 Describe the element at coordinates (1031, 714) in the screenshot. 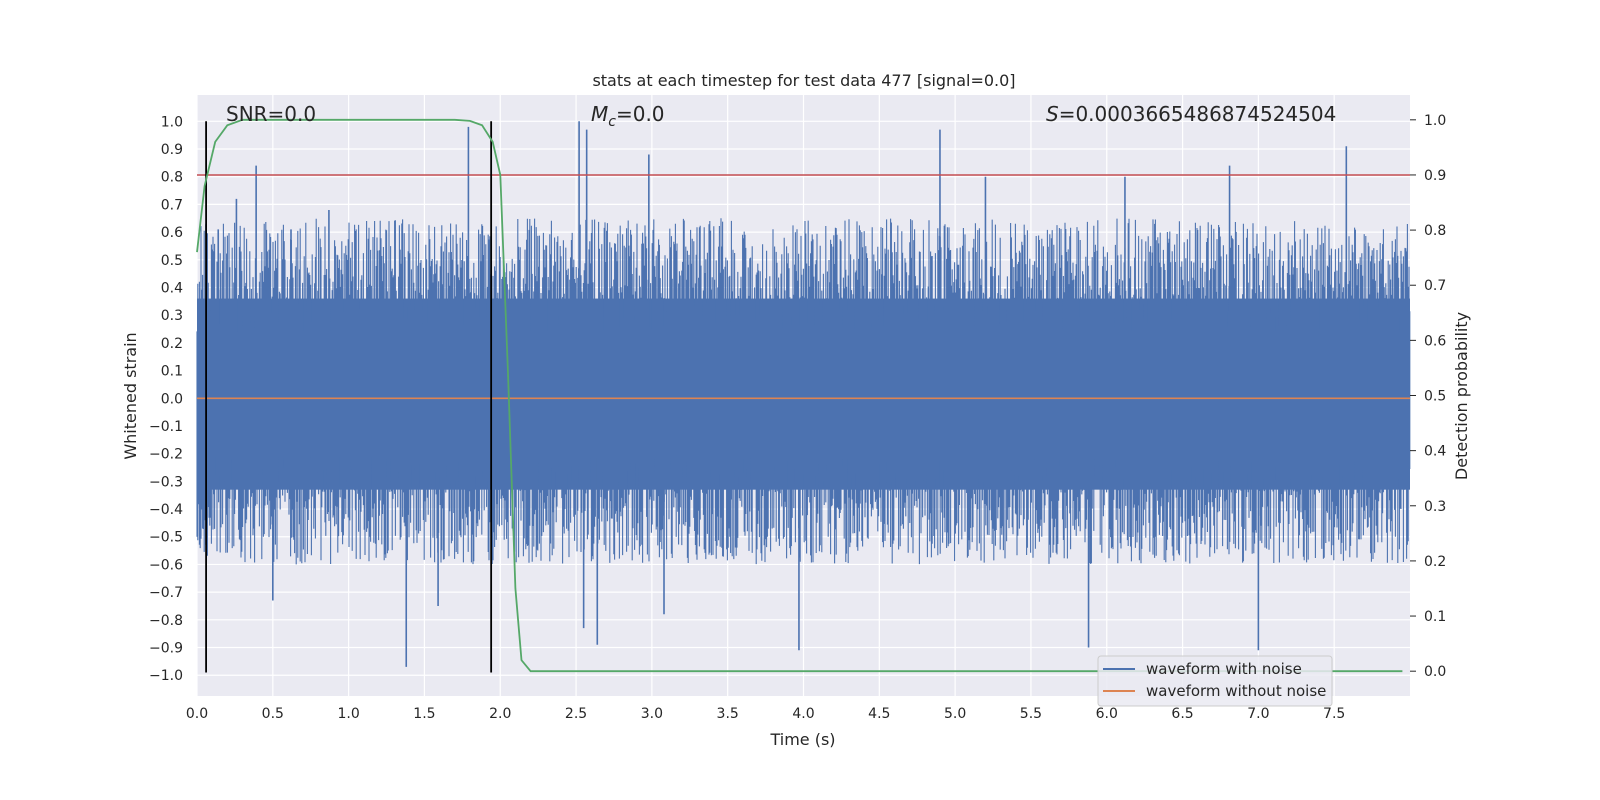

I see `x-tick-label: 5.5` at that location.